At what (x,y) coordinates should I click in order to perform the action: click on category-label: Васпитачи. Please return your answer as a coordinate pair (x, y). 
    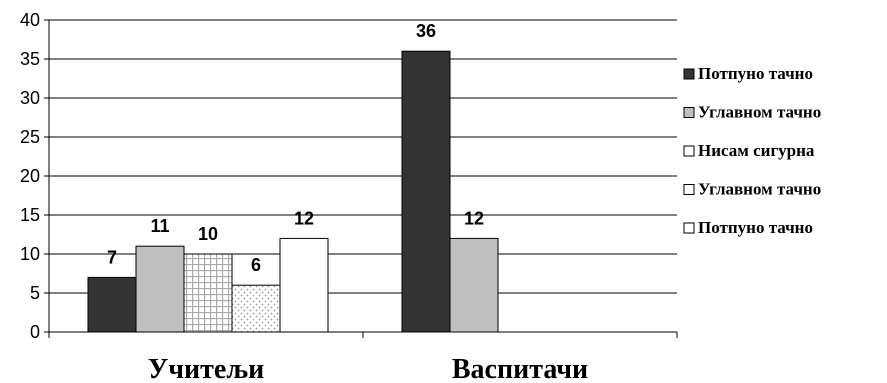
    Looking at the image, I should click on (520, 368).